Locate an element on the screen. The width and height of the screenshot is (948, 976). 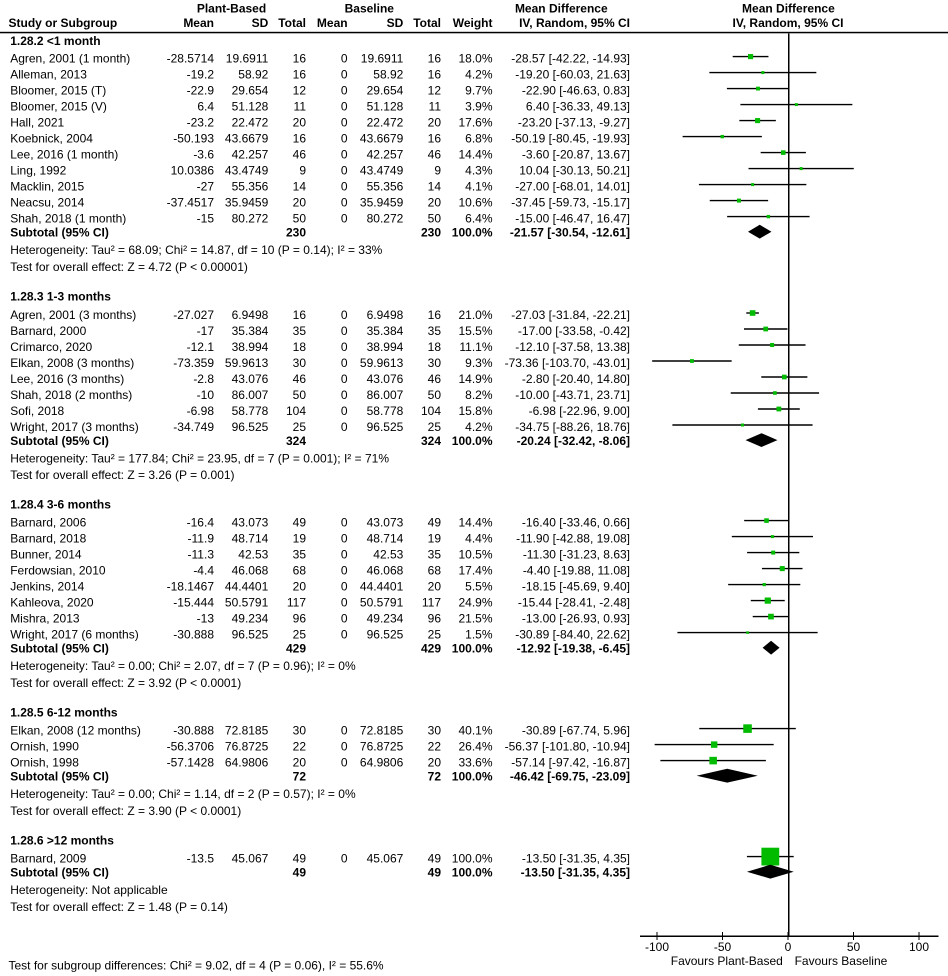
svg-text: 6.8% is located at coordinates (479, 139).